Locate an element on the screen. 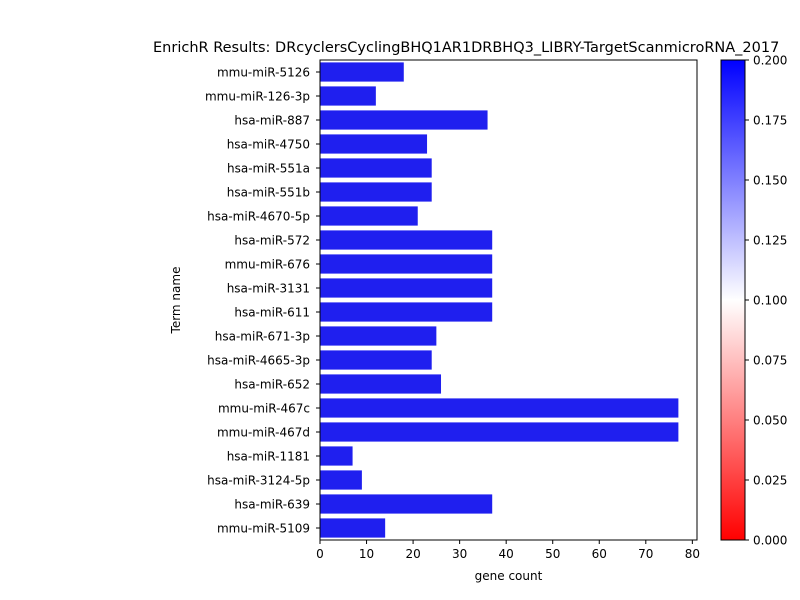 This screenshot has height=600, width=800. bar-hsa-miR-551a is located at coordinates (376, 168).